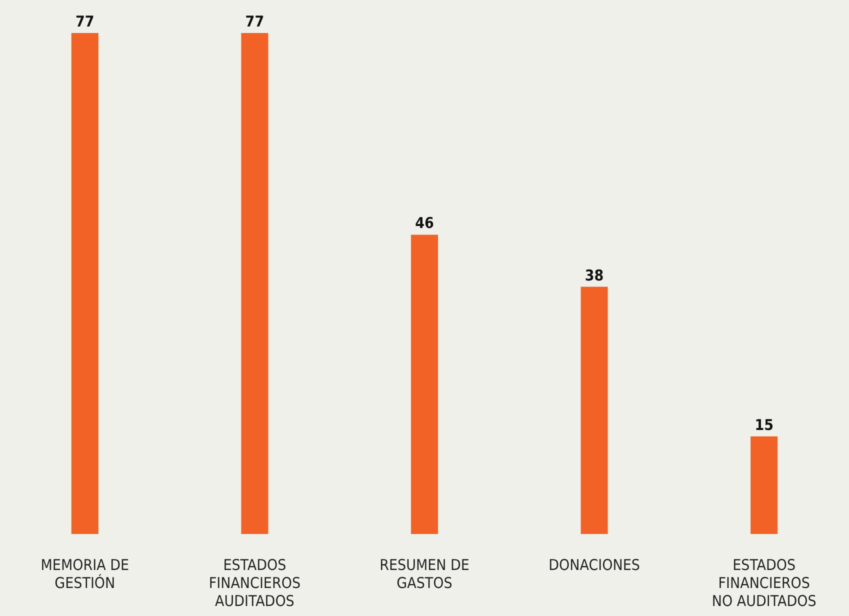  I want to click on data-label: 15, so click(764, 425).